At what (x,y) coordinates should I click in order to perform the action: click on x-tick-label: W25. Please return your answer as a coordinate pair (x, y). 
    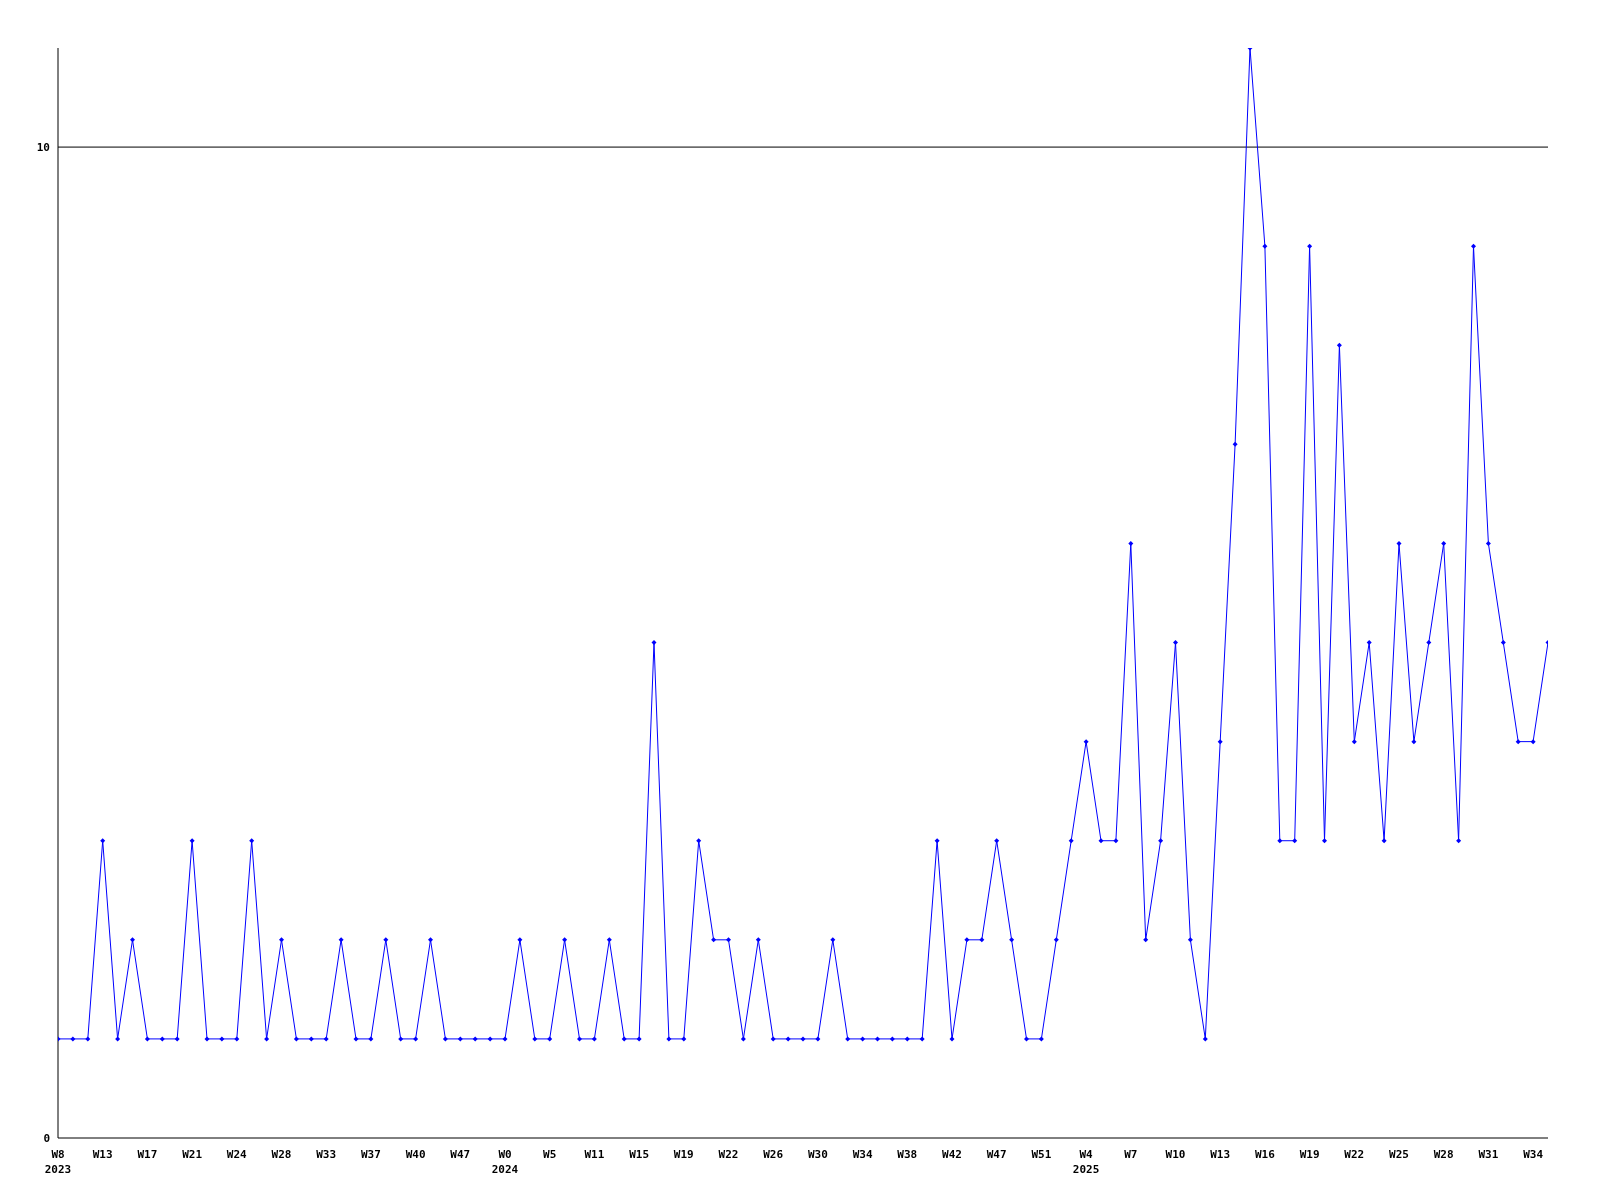
    Looking at the image, I should click on (1399, 1154).